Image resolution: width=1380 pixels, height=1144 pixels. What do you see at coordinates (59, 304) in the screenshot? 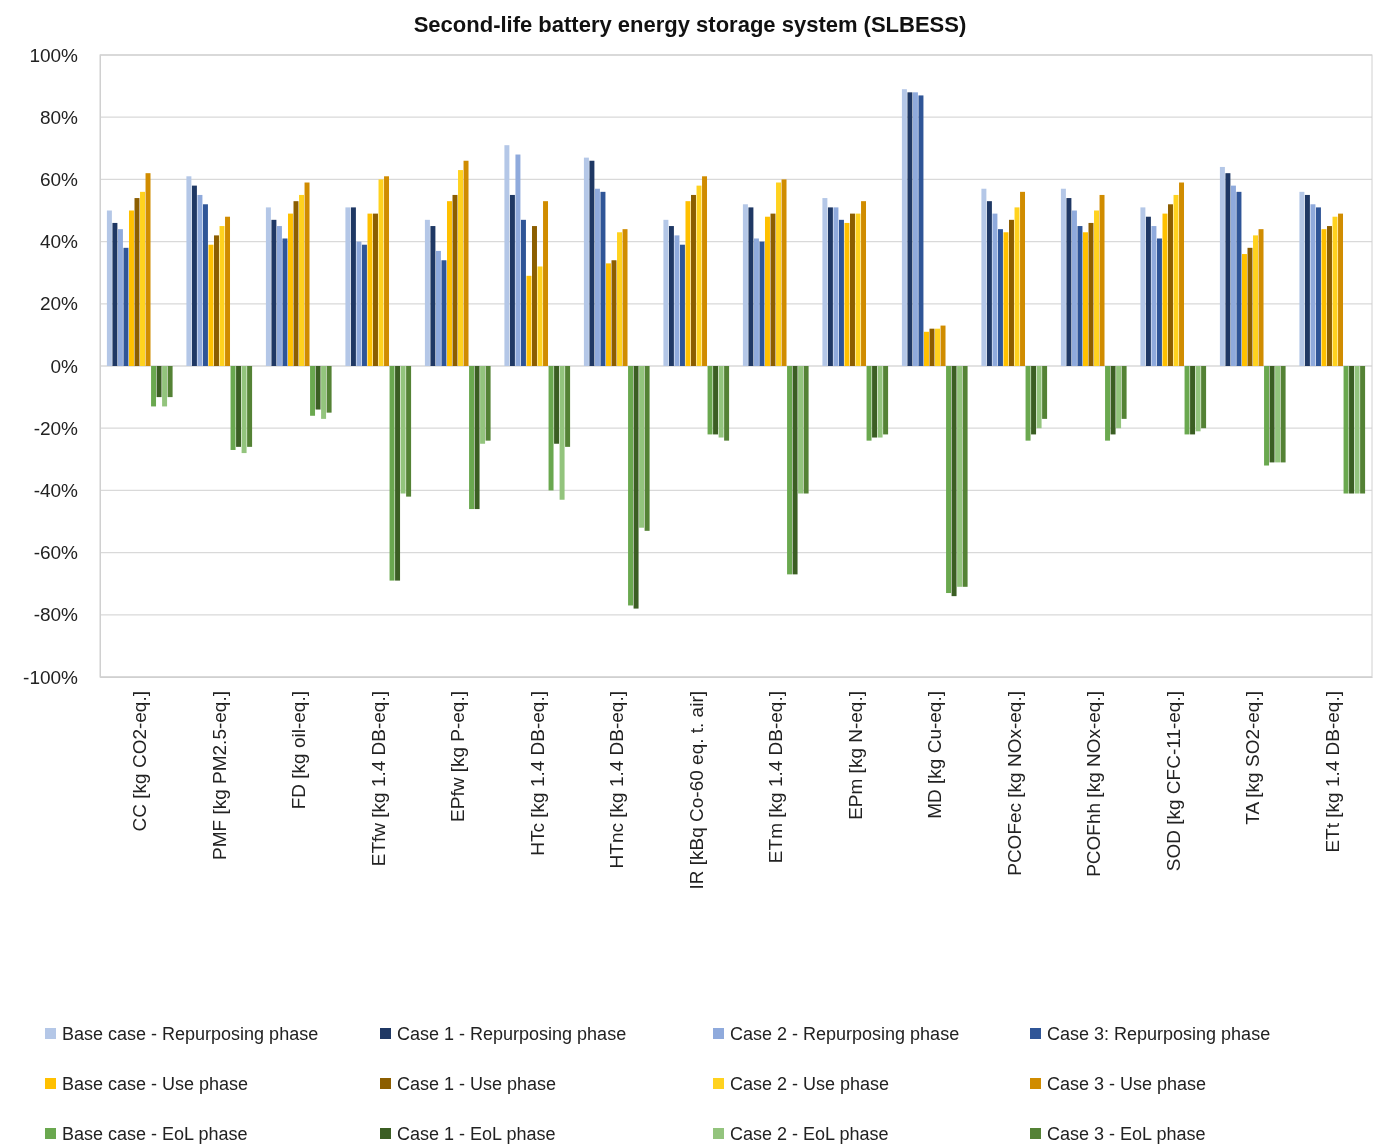
I see `y-tick-label: 20%` at bounding box center [59, 304].